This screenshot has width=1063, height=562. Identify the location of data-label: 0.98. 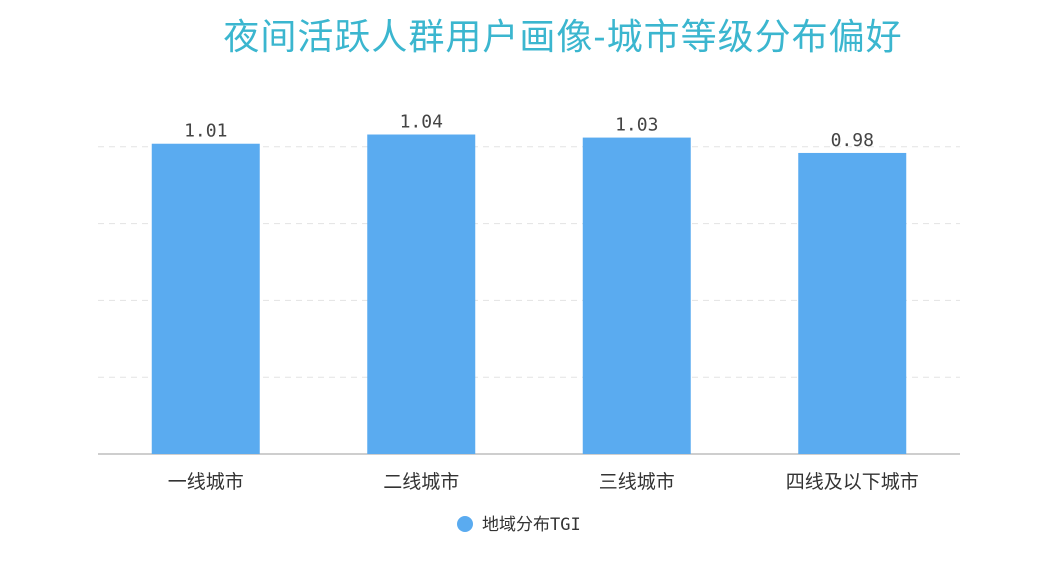
(852, 140).